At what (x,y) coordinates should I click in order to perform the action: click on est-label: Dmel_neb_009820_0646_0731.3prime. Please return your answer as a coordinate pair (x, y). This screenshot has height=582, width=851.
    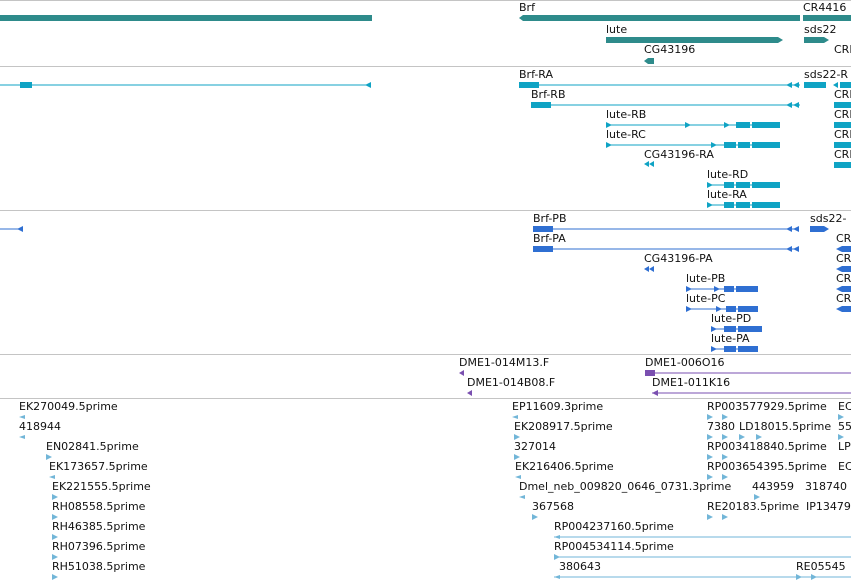
    Looking at the image, I should click on (625, 486).